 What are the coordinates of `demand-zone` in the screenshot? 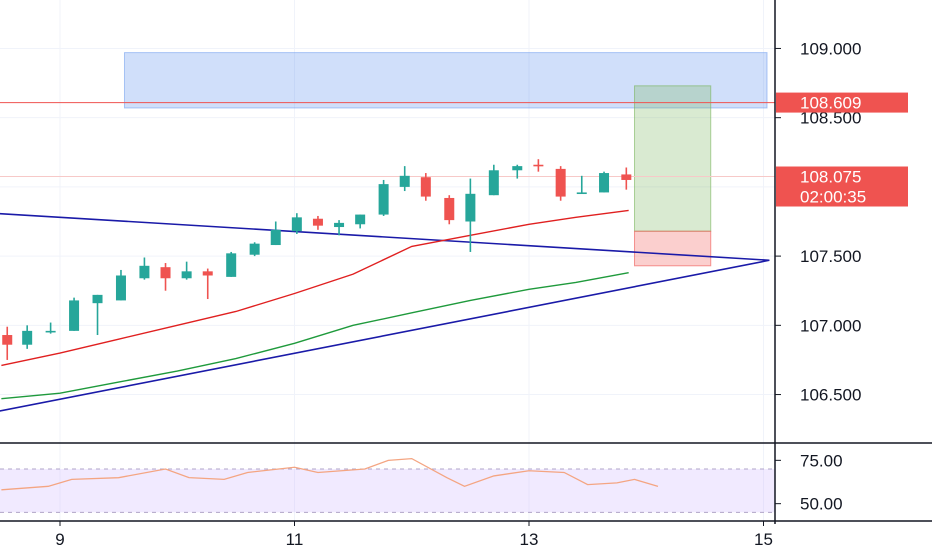 It's located at (445, 80).